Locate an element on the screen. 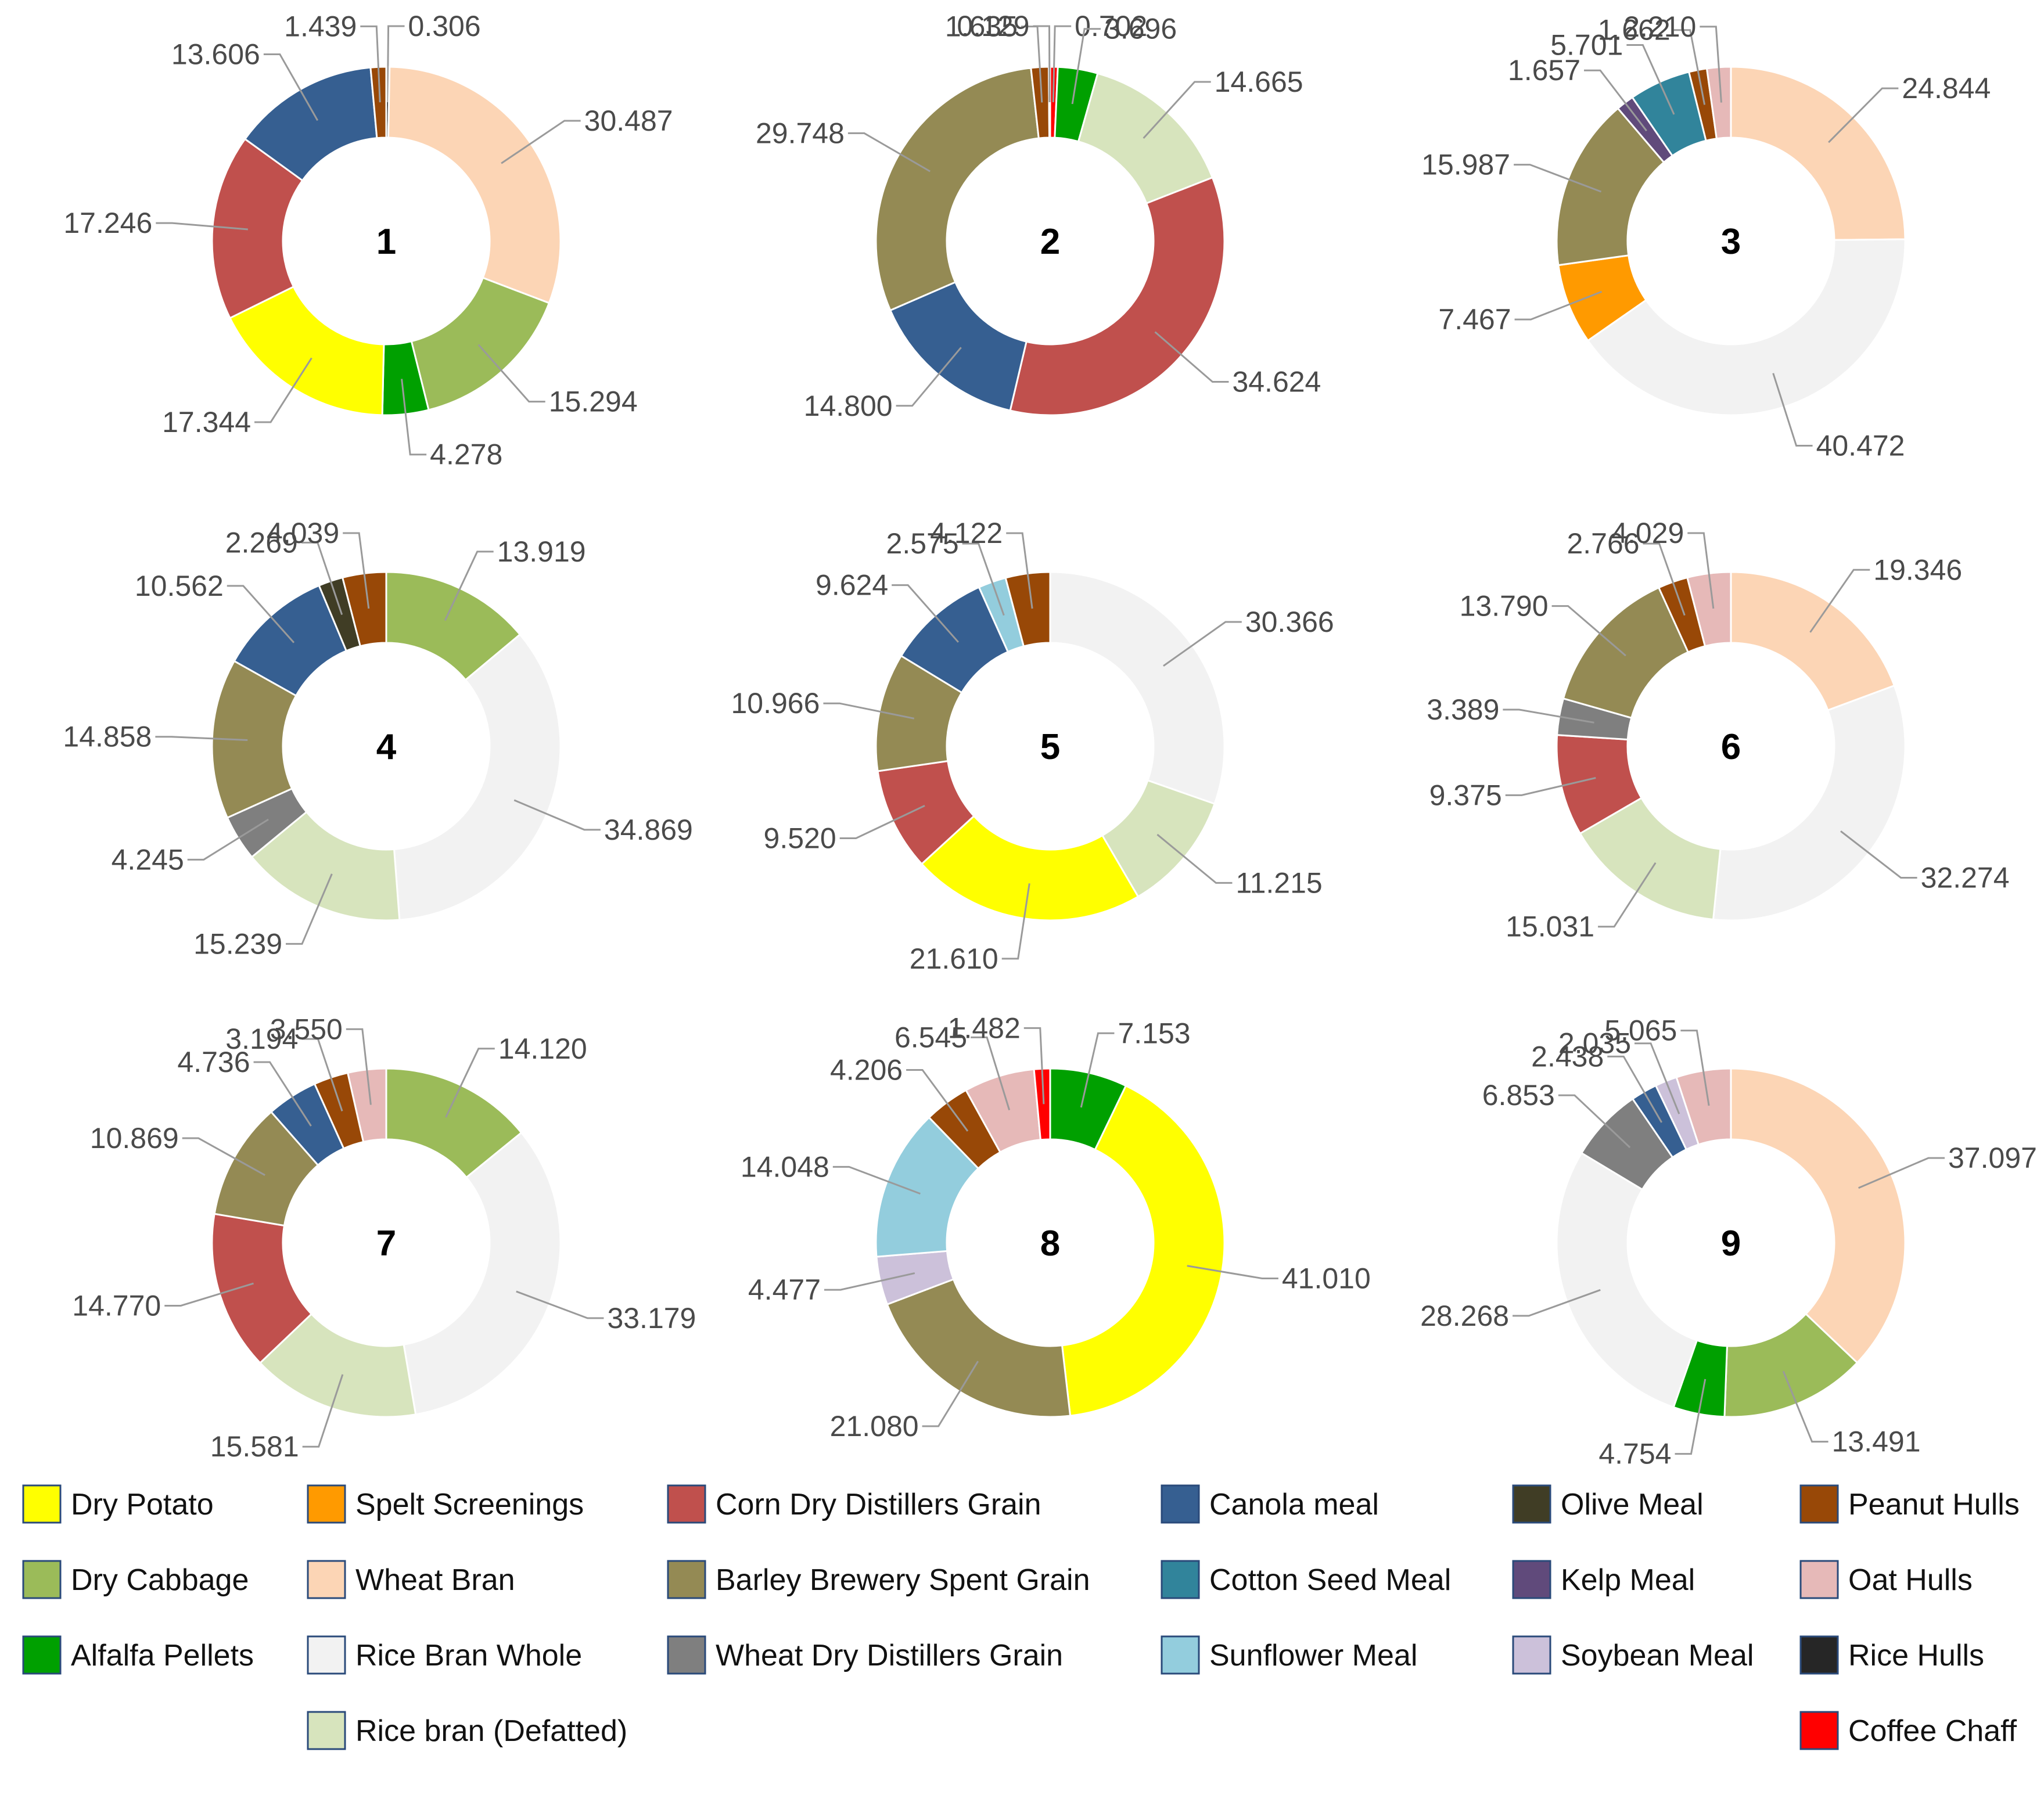  data-label: 3.550 is located at coordinates (306, 1029).